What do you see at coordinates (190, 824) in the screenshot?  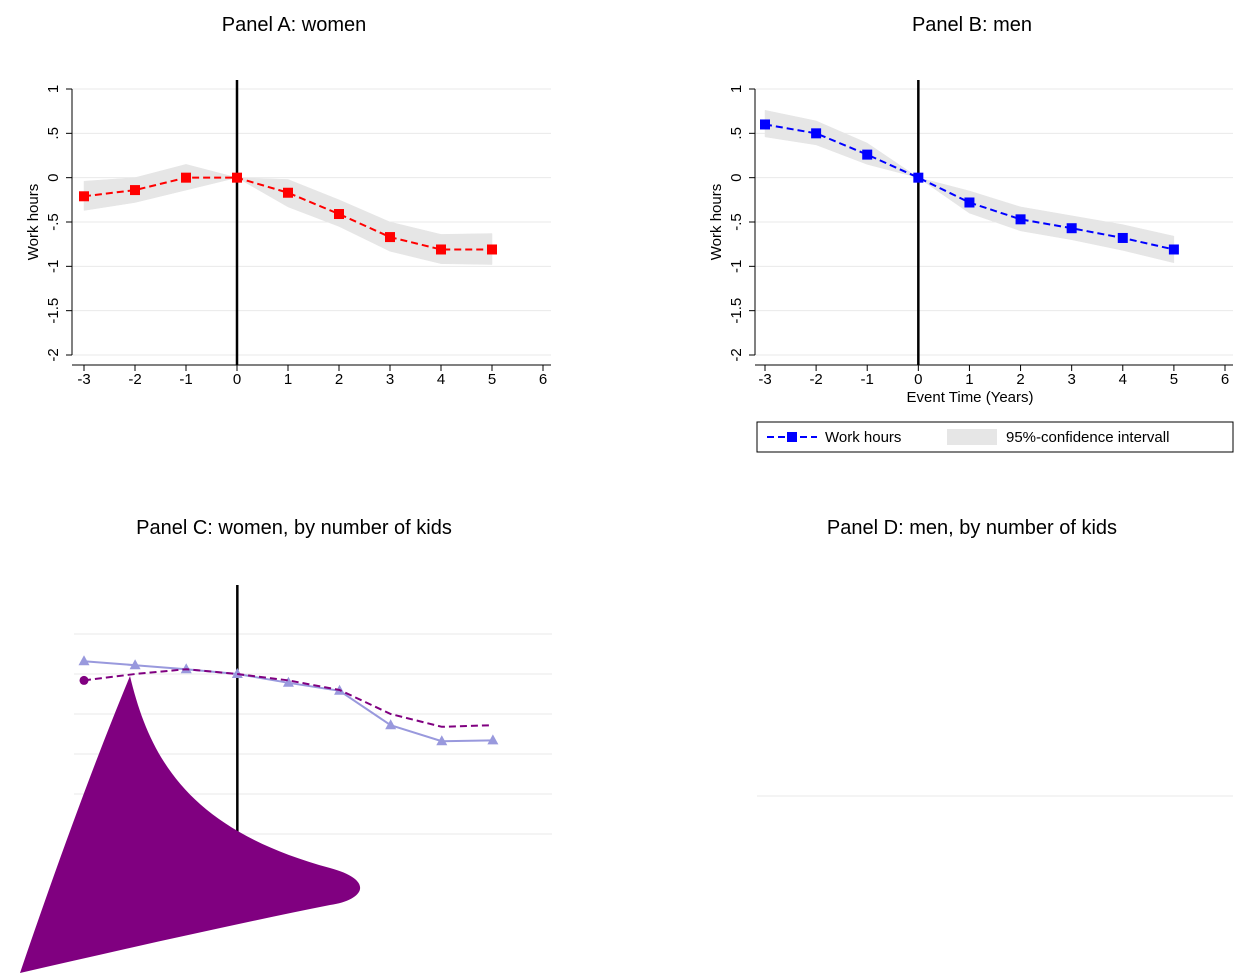 I see `render-artifact` at bounding box center [190, 824].